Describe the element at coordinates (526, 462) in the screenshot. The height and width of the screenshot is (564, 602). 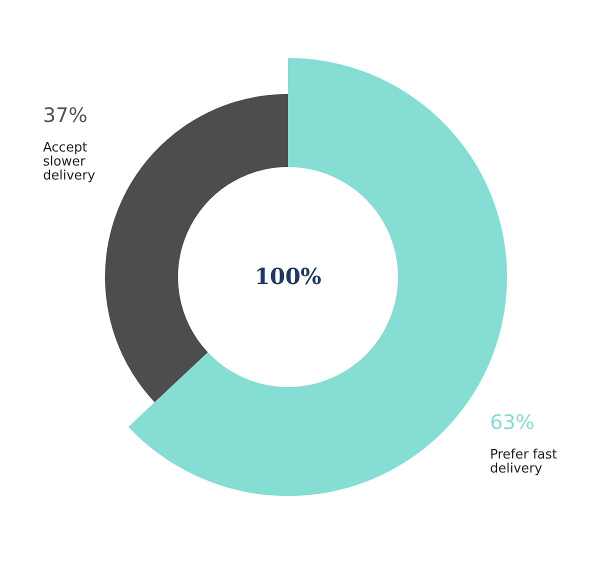
I see `slice-label: Prefer fast delivery` at that location.